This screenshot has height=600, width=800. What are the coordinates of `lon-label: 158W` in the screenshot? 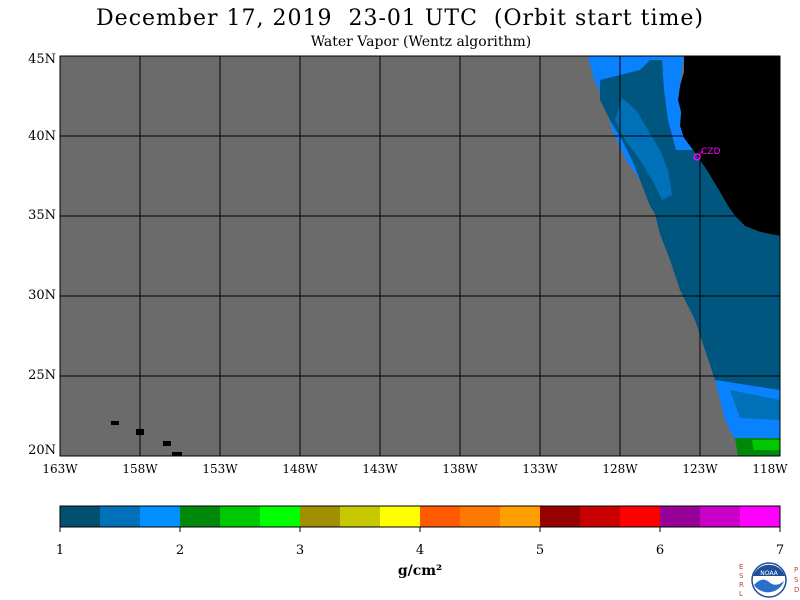 It's located at (140, 469).